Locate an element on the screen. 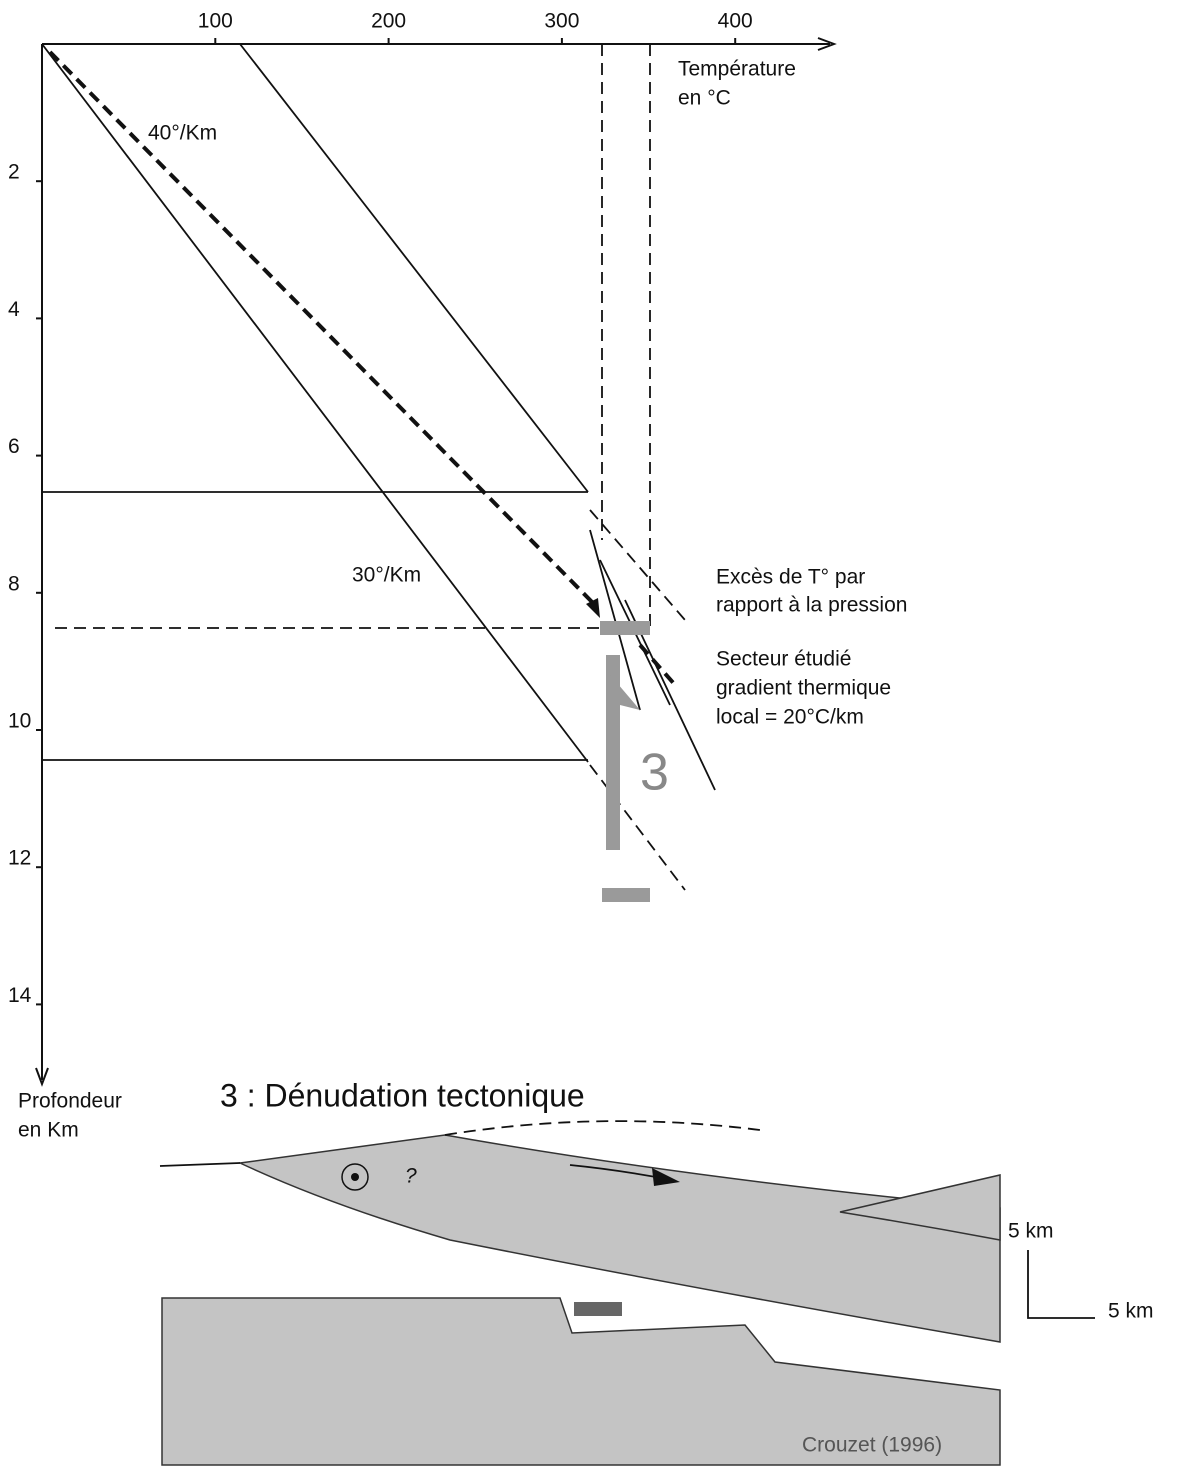 Image resolution: width=1179 pixels, height=1467 pixels. y-arrow is located at coordinates (42, 1077).